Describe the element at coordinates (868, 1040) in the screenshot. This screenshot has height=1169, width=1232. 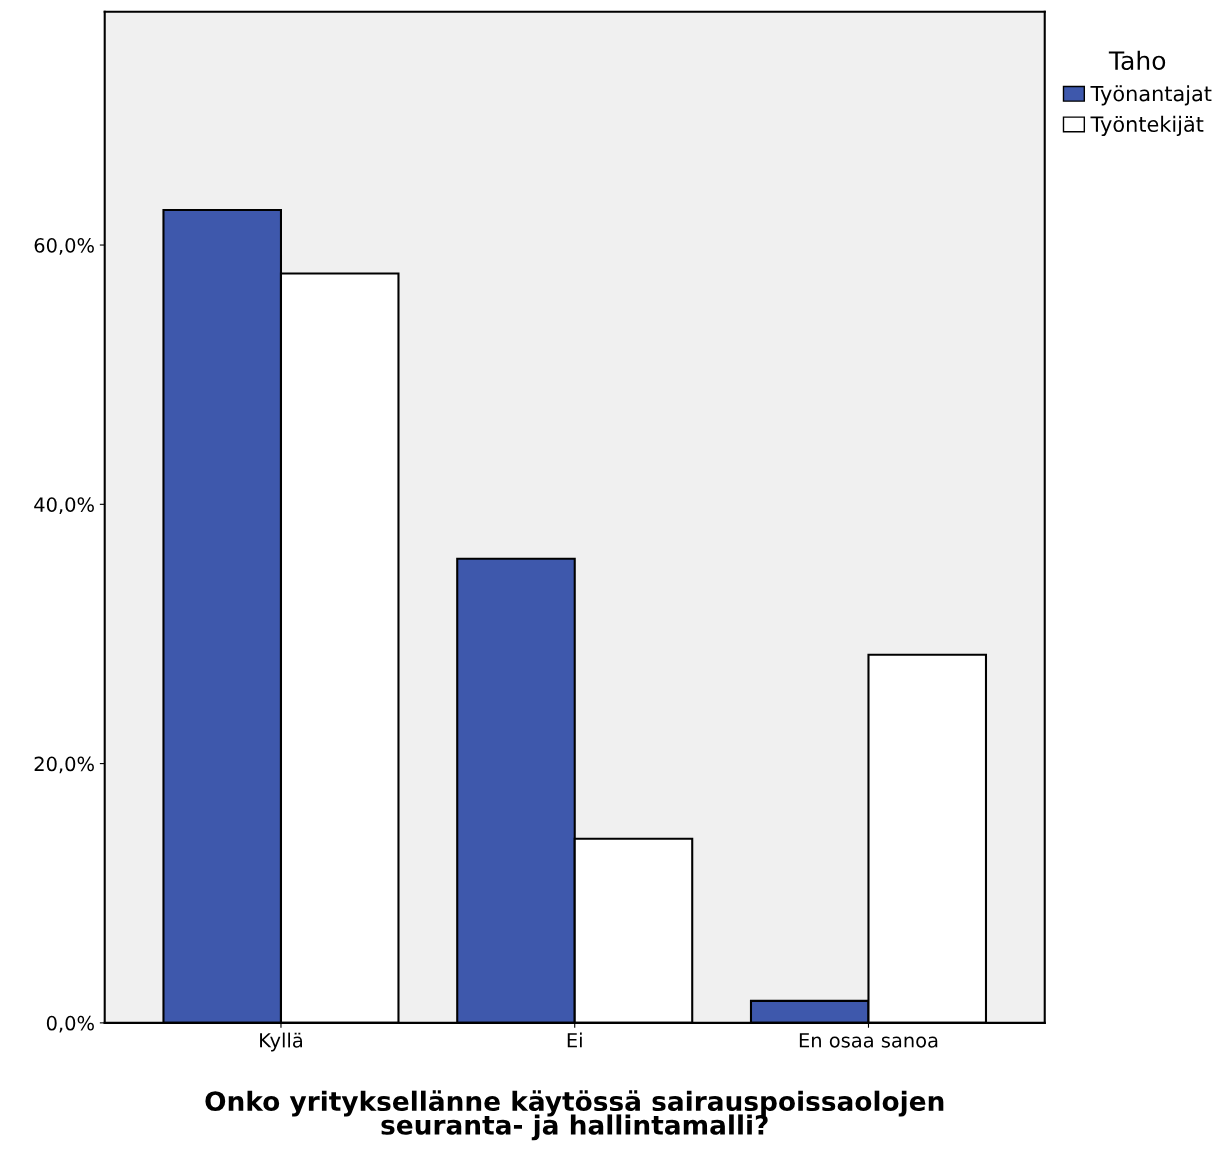
I see `x-tick-label: En osaa sanoa` at that location.